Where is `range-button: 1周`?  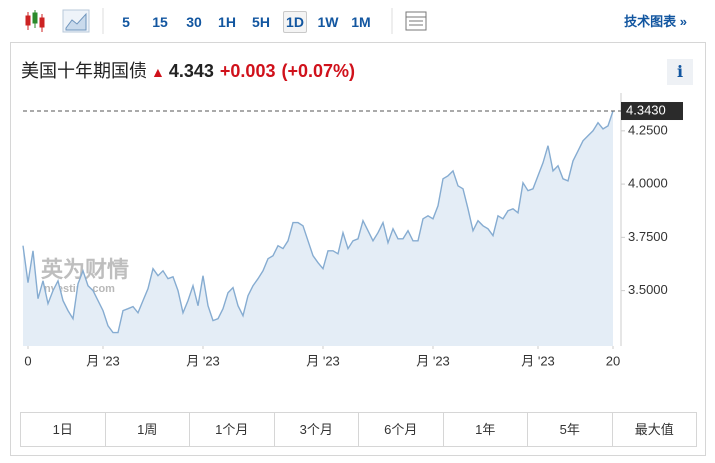 range-button: 1周 is located at coordinates (147, 429).